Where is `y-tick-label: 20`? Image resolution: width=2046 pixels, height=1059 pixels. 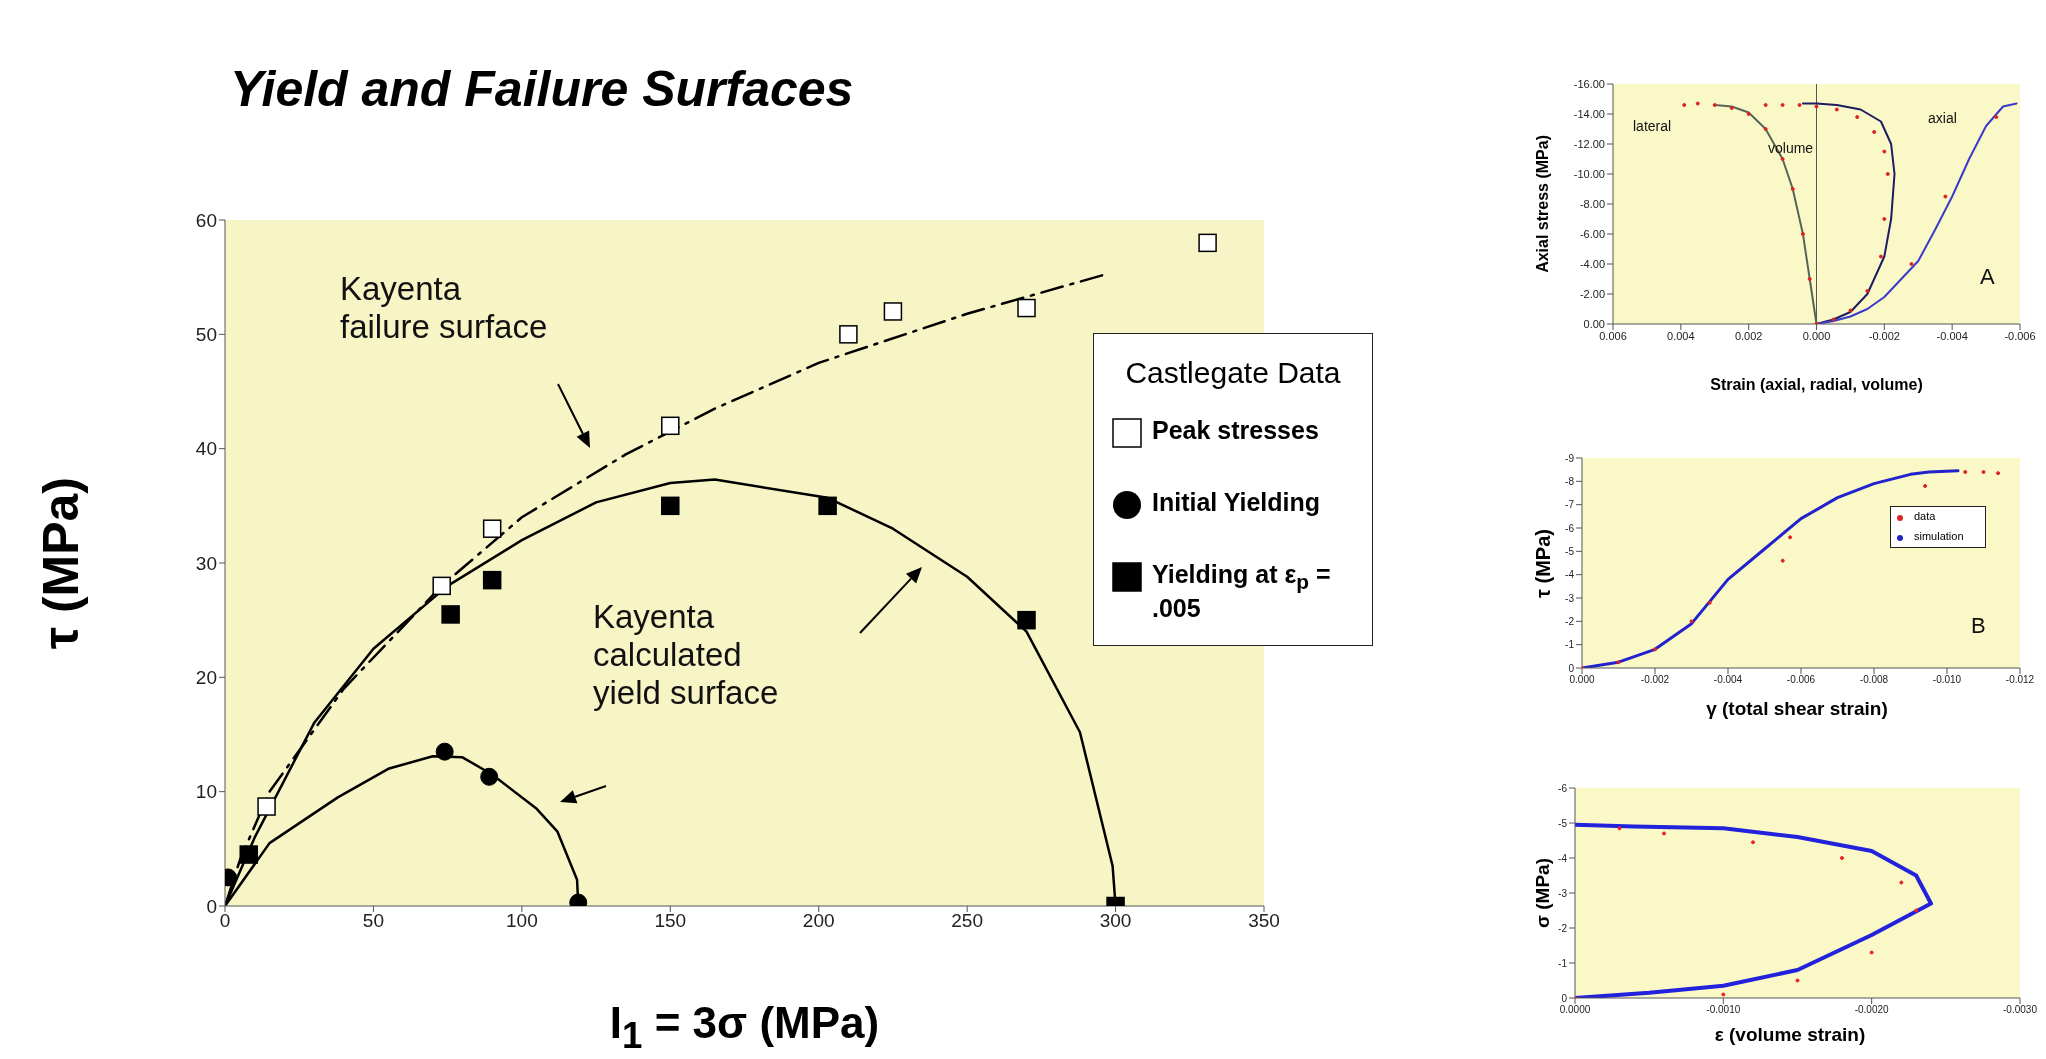
y-tick-label: 20 is located at coordinates (206, 678).